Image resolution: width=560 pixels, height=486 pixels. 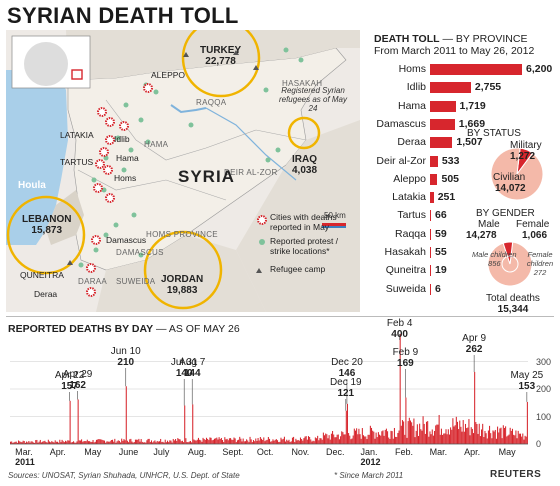 I want to click on province-bar, so click(x=430, y=289).